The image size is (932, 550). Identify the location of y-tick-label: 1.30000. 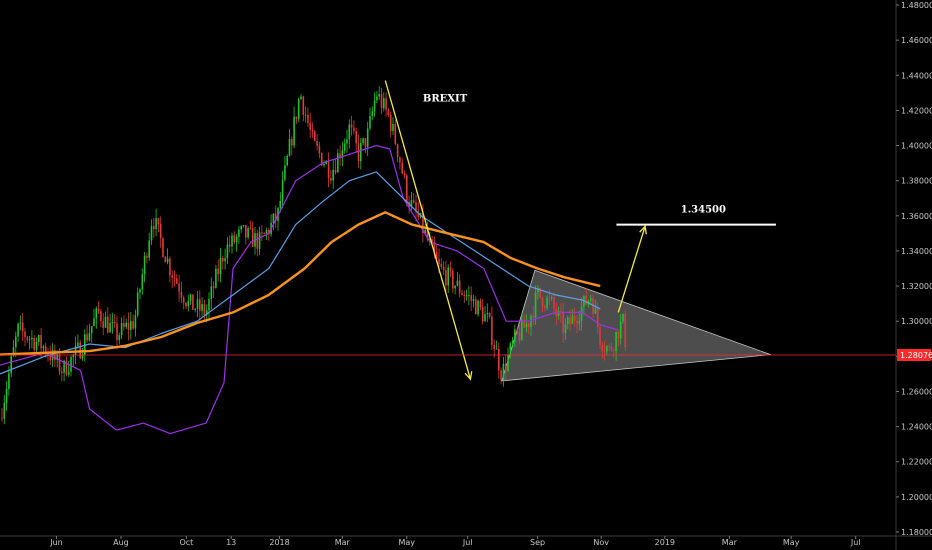
(916, 321).